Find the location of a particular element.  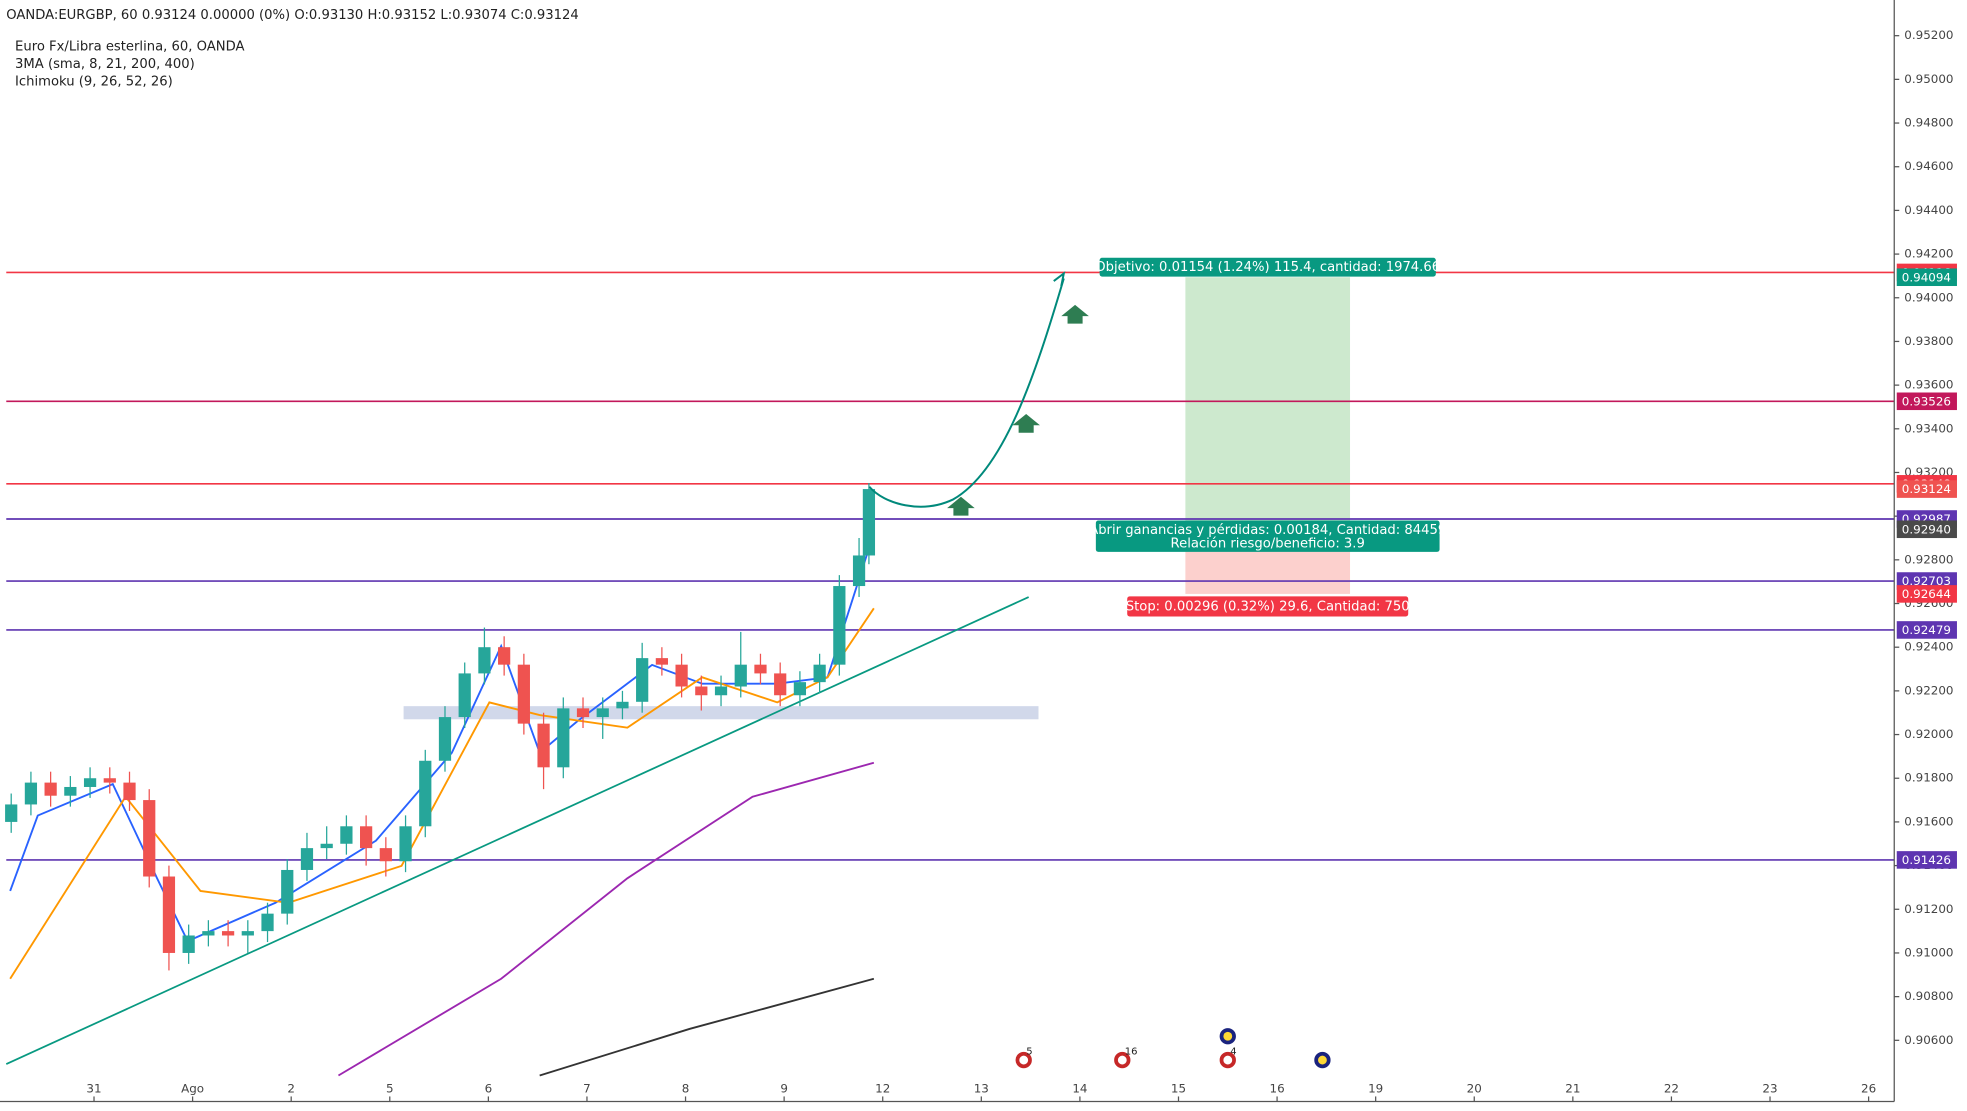

price-axis-bg is located at coordinates (1930, 555).